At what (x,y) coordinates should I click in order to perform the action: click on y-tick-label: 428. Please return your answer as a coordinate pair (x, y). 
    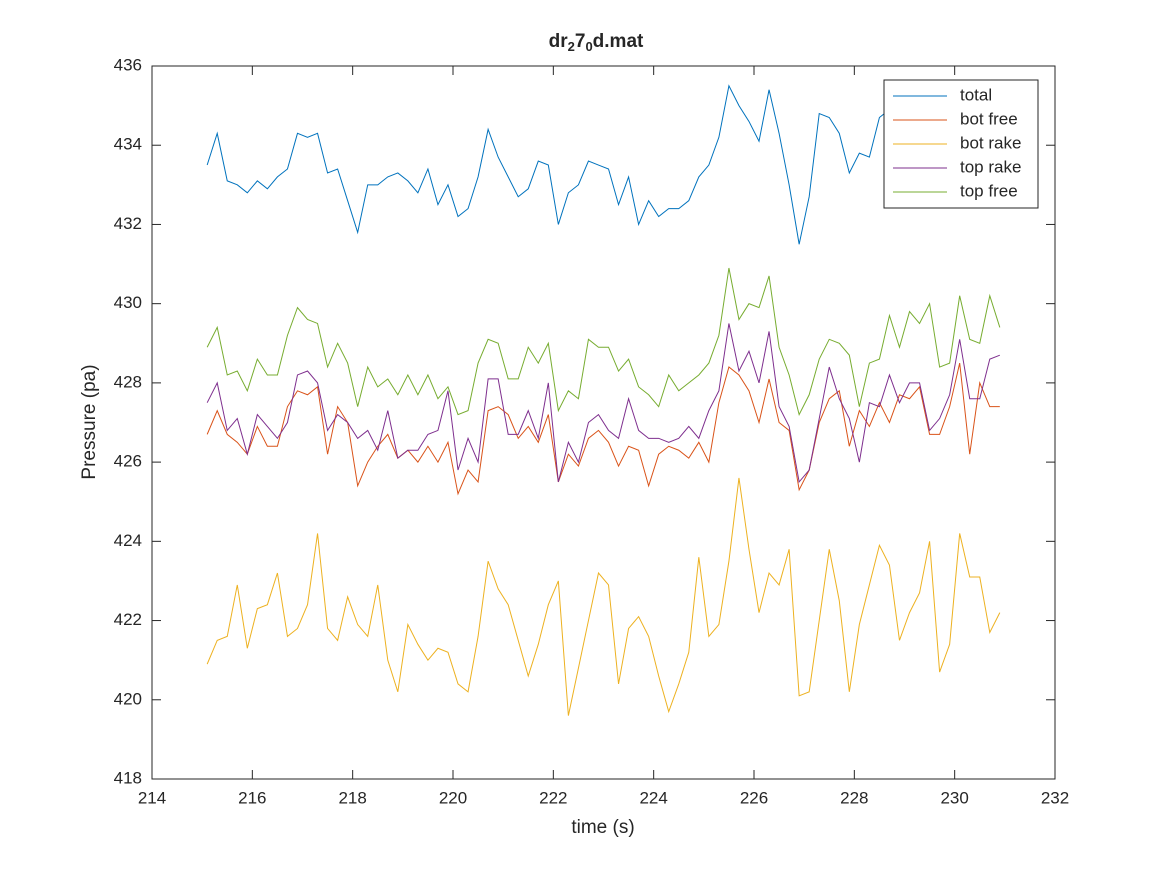
    Looking at the image, I should click on (128, 381).